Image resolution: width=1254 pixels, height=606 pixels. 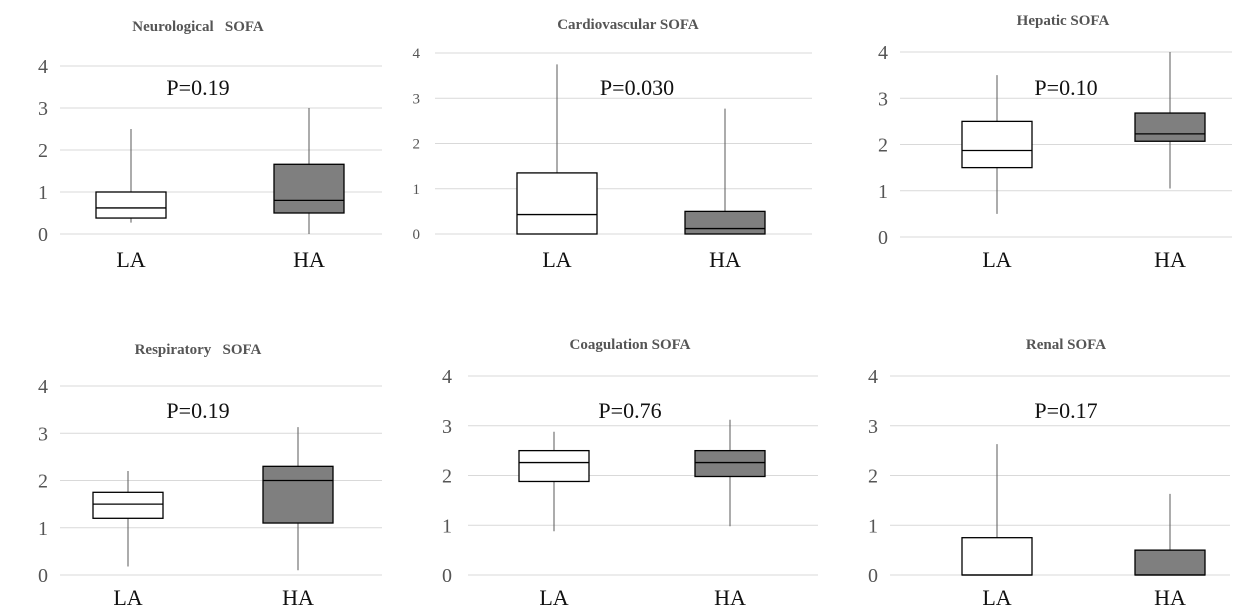 What do you see at coordinates (628, 25) in the screenshot?
I see `panel-title: Cardiovascular SOFA` at bounding box center [628, 25].